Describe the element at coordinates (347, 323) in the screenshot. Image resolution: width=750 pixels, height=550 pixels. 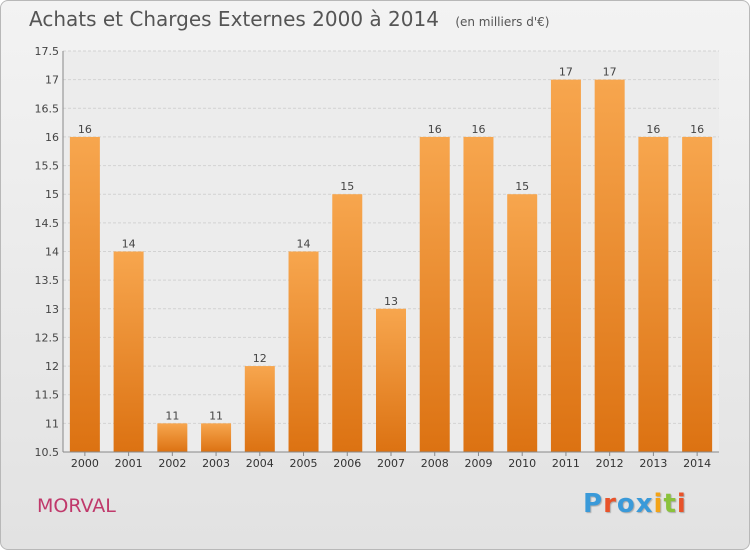
I see `bar-2006` at that location.